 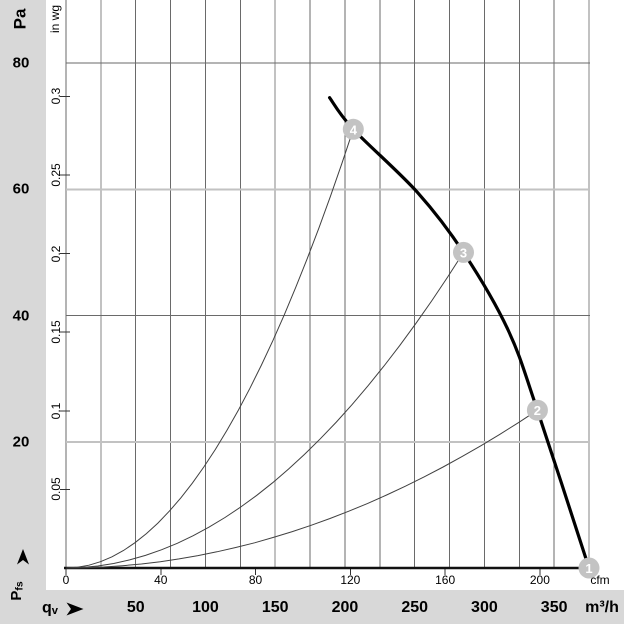 I want to click on operating-point-number: 1, so click(x=588, y=568).